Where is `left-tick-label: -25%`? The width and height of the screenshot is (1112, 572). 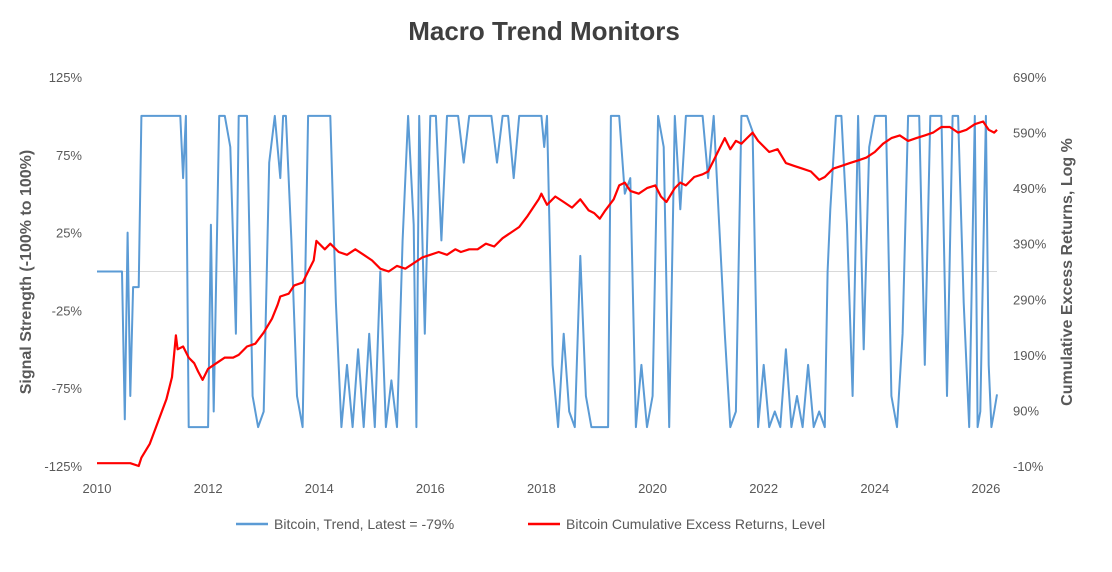 left-tick-label: -25% is located at coordinates (67, 310).